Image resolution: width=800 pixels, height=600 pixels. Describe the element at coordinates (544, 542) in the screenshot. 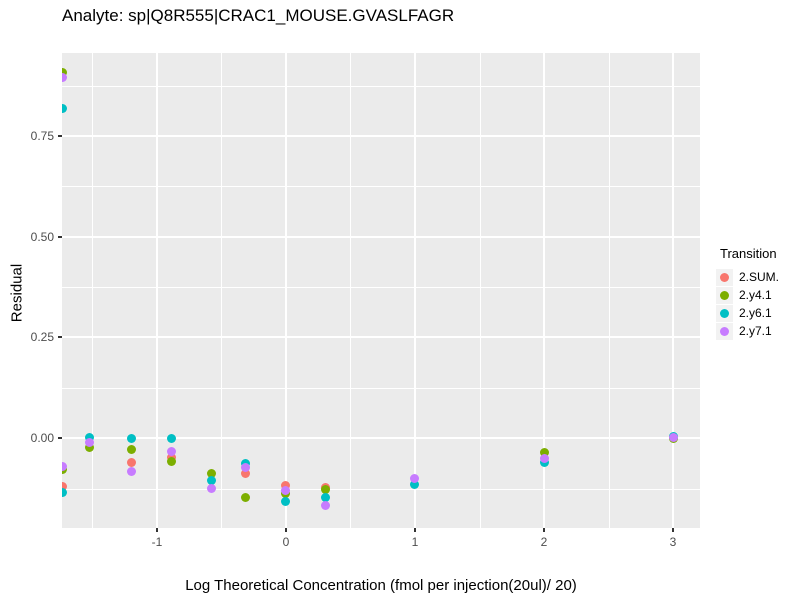

I see `x-tick-label: 2` at that location.